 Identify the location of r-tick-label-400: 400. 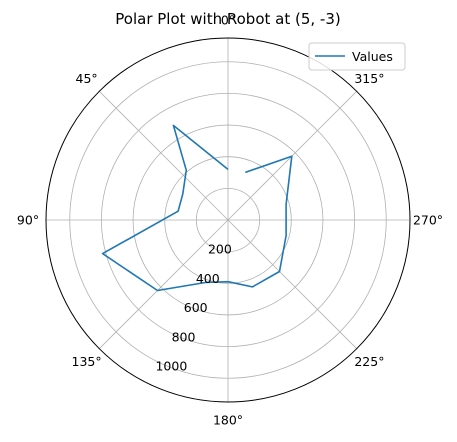
(208, 278).